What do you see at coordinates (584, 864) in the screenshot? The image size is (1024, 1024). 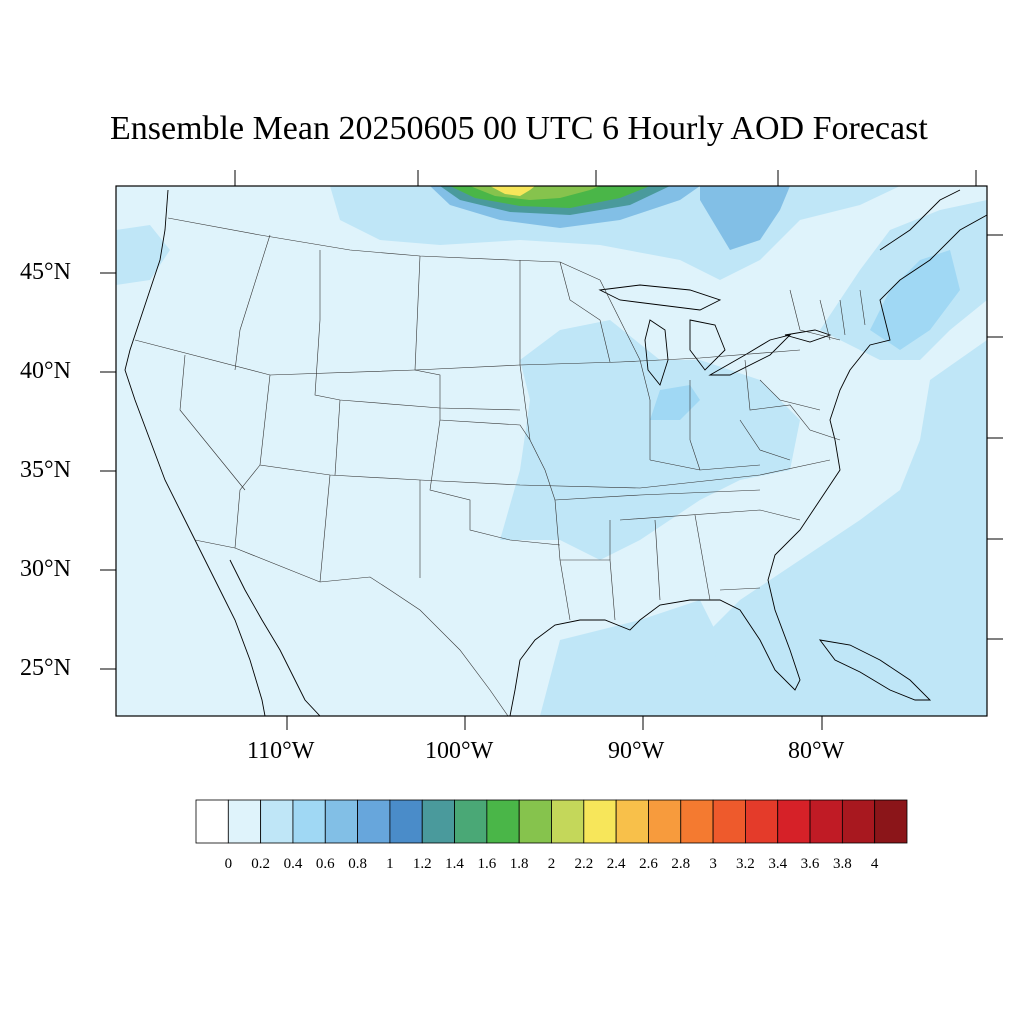 I see `colorbar-label: 2.2` at bounding box center [584, 864].